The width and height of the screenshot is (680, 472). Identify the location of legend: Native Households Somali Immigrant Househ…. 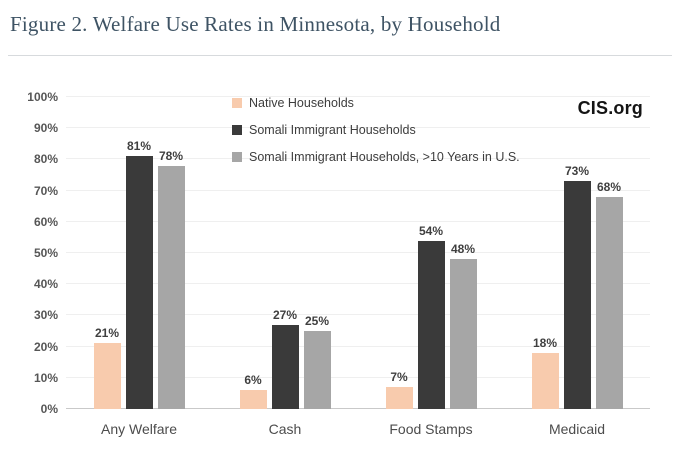
(376, 136).